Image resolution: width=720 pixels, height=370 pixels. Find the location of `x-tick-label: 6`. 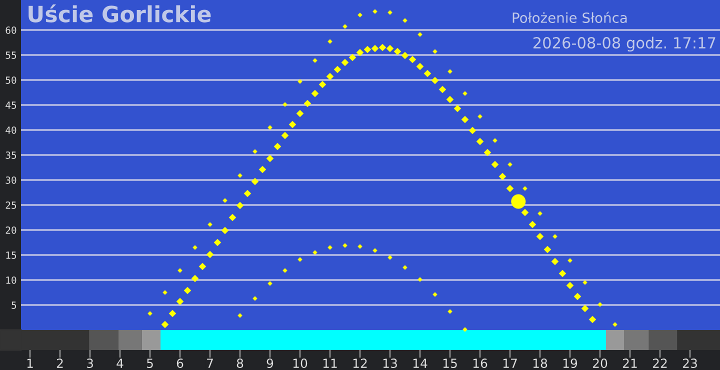

x-tick-label: 6 is located at coordinates (180, 363).